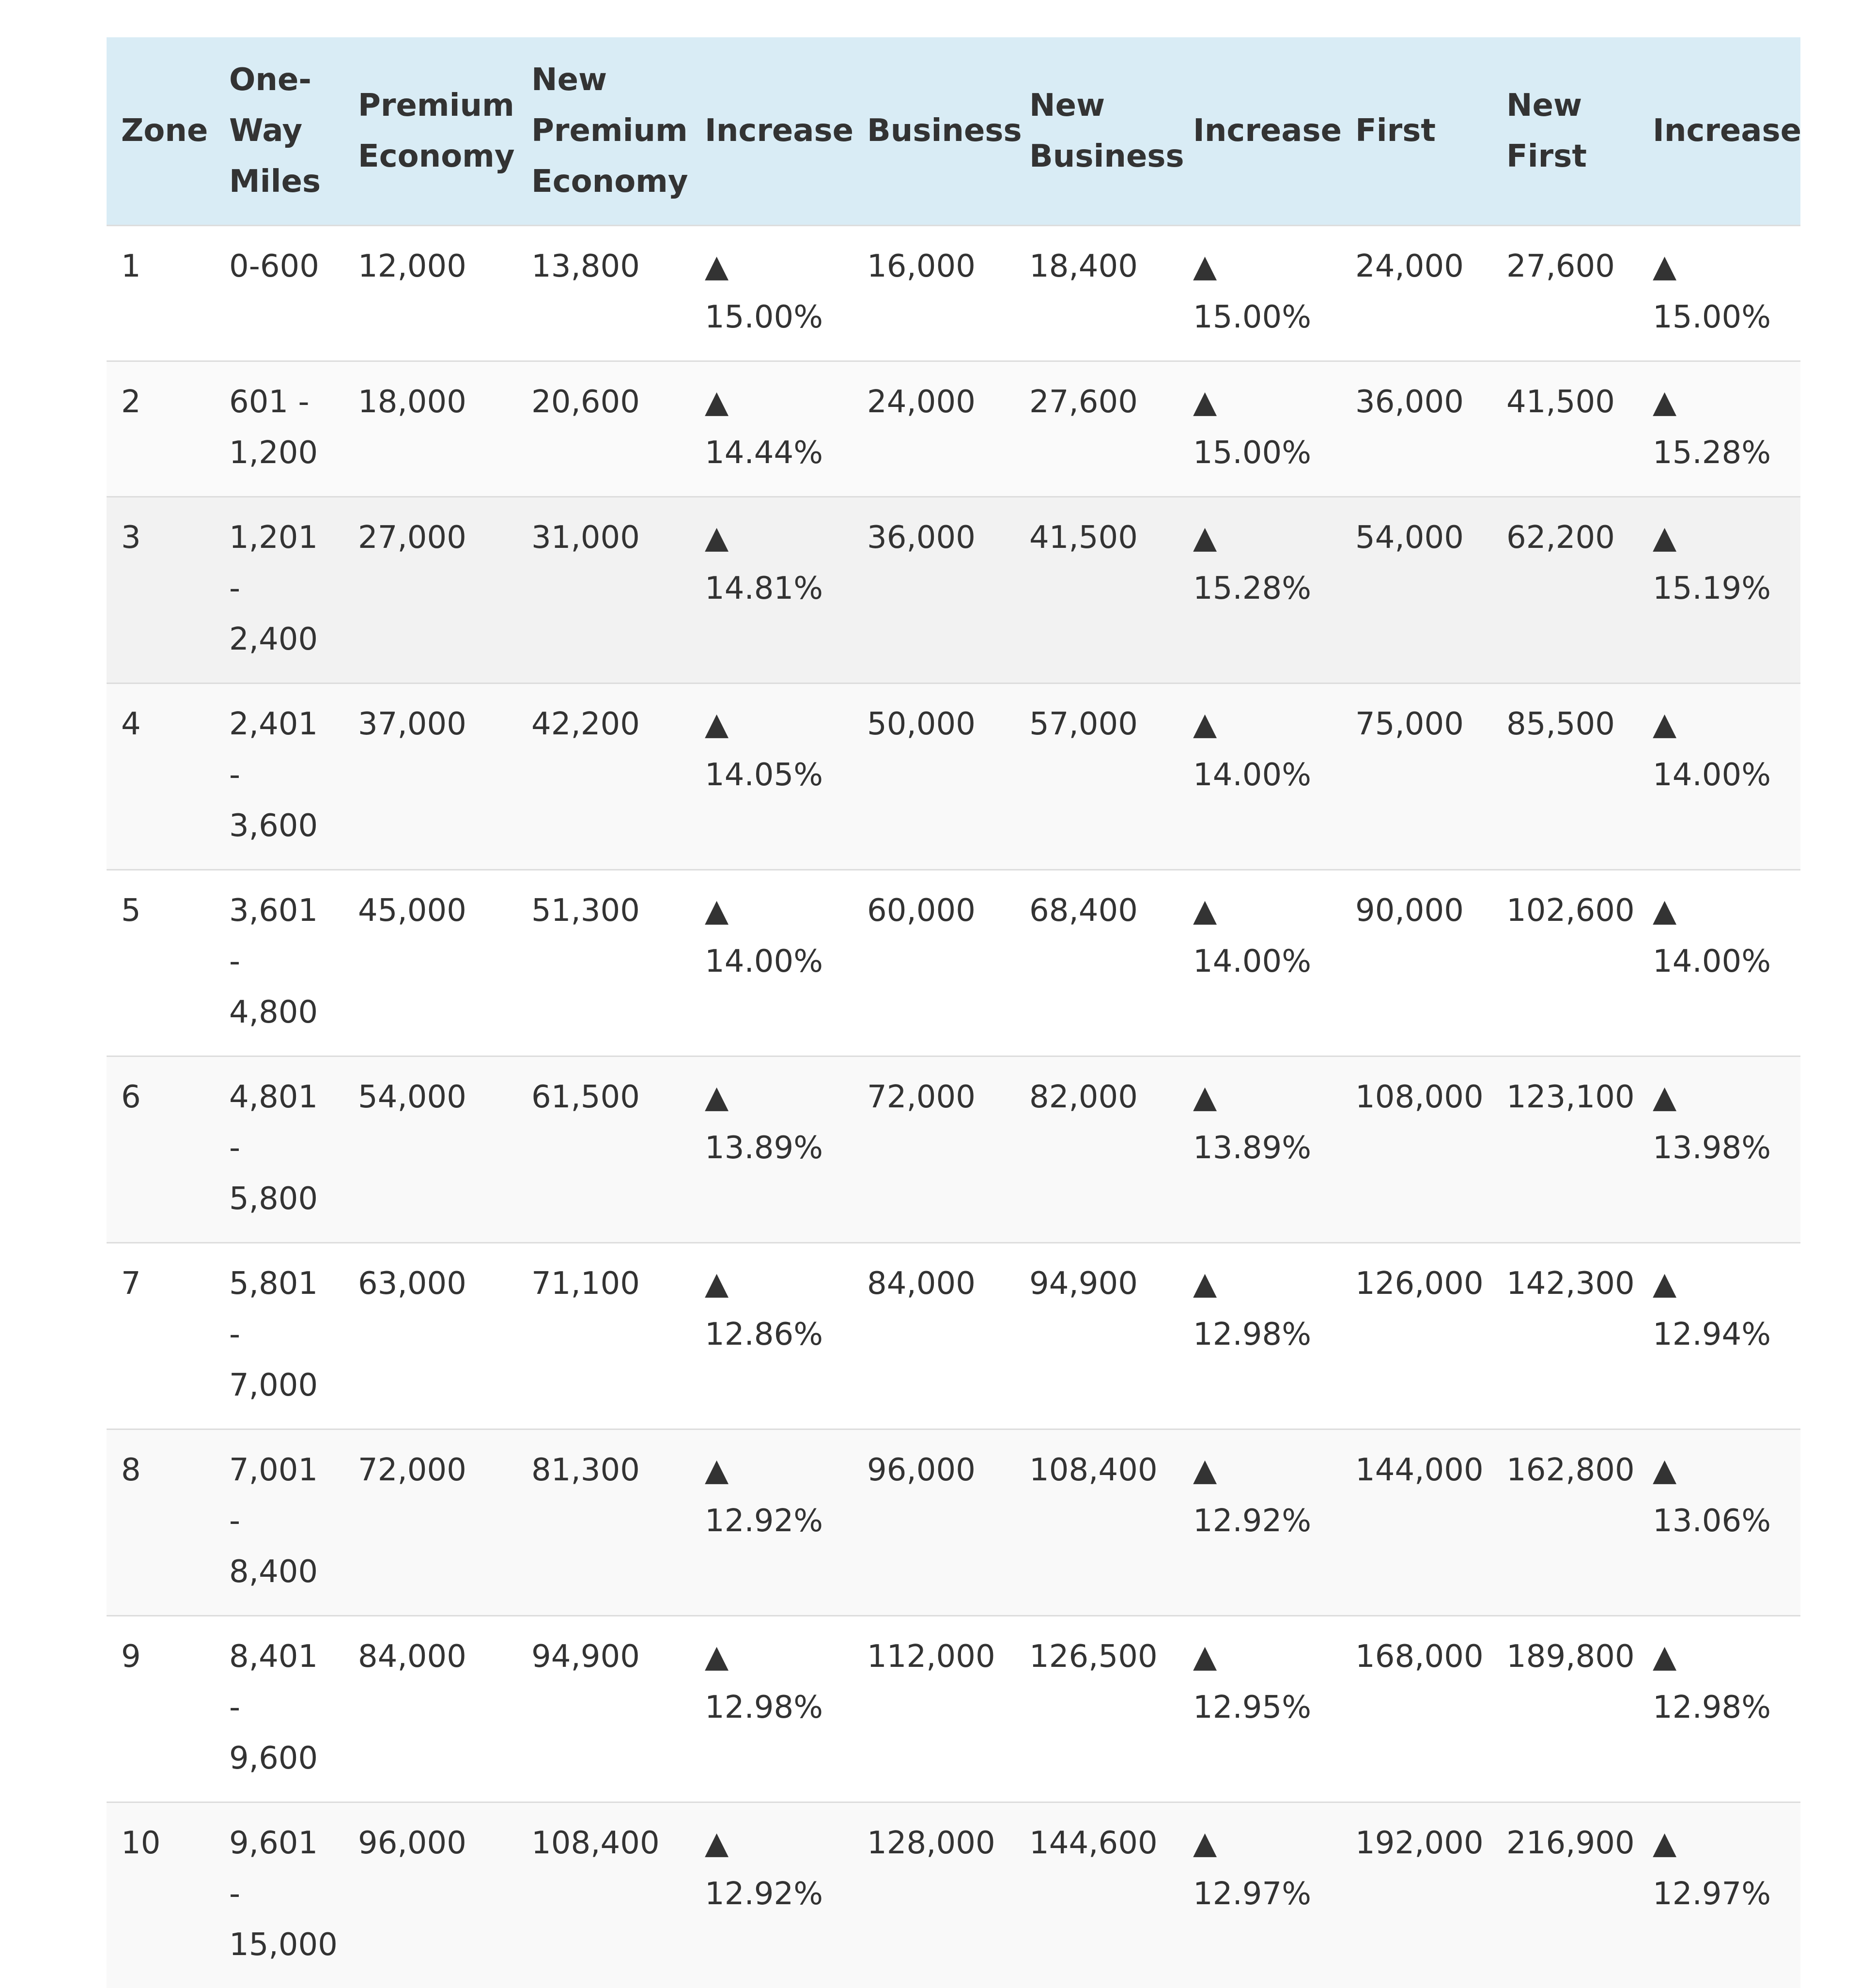 The image size is (1860, 1988). I want to click on table-cell: ▲ 14.81%, so click(771, 590).